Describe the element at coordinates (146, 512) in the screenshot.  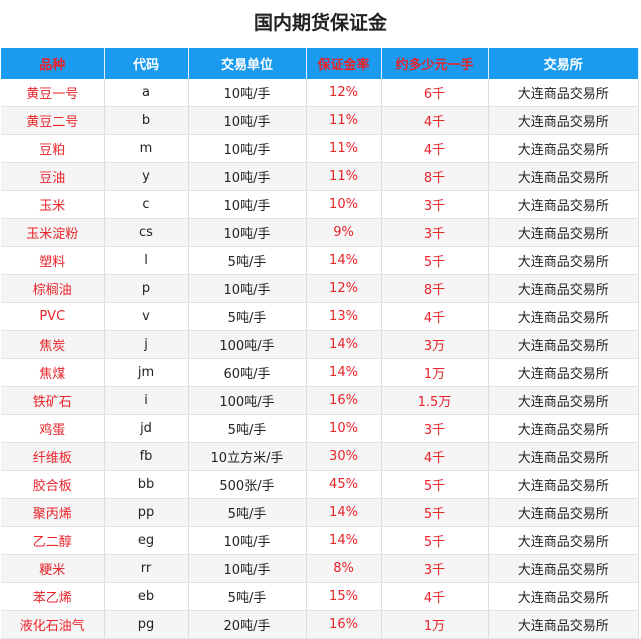
I see `cell-code: pp` at that location.